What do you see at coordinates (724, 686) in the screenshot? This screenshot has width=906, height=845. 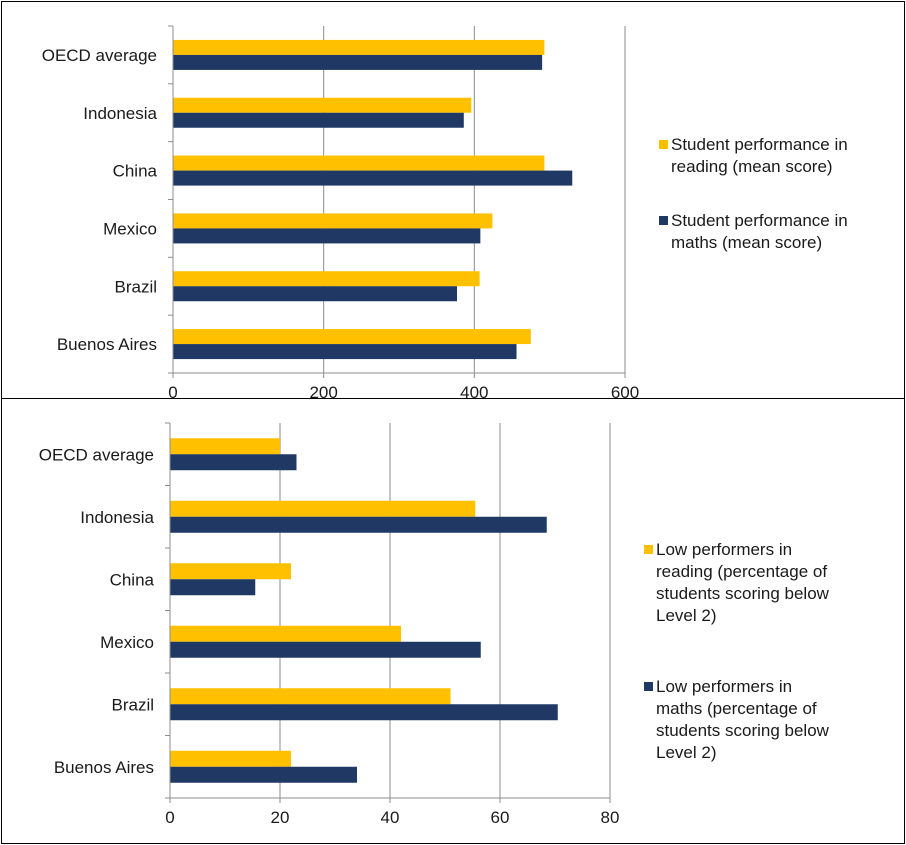 I see `legend-label-maths: Low performers in` at bounding box center [724, 686].